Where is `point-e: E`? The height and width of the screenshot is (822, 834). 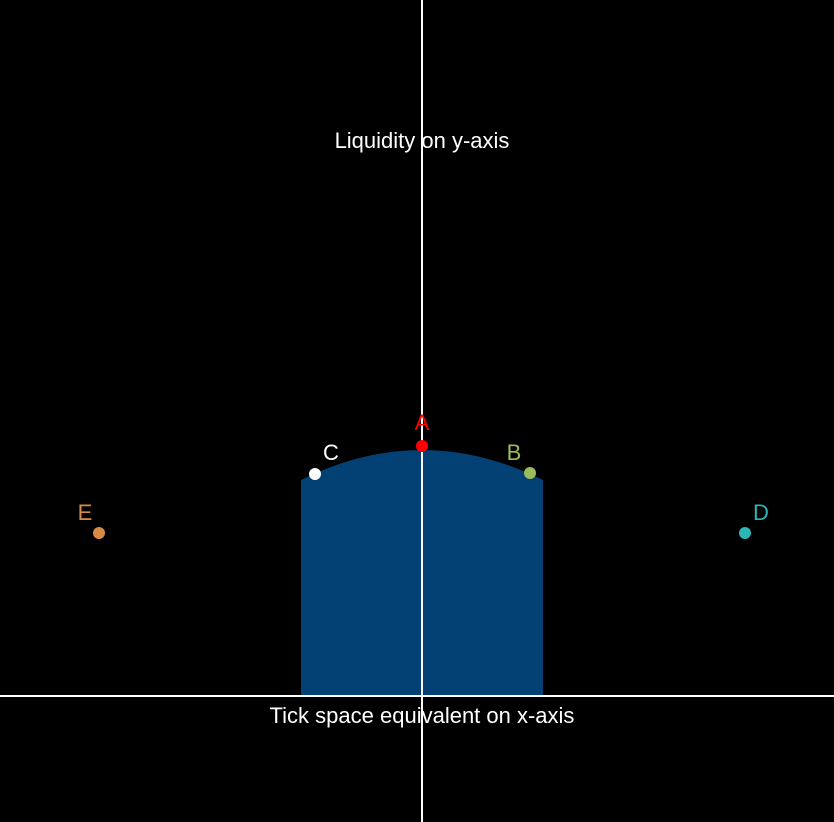 point-e: E is located at coordinates (91, 519).